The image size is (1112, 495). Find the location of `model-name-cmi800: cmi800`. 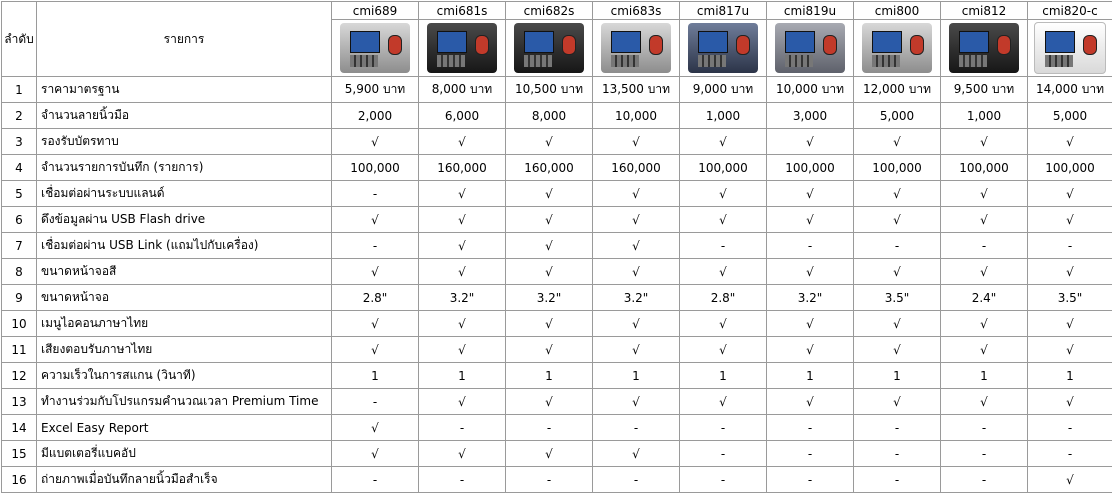

model-name-cmi800: cmi800 is located at coordinates (897, 10).